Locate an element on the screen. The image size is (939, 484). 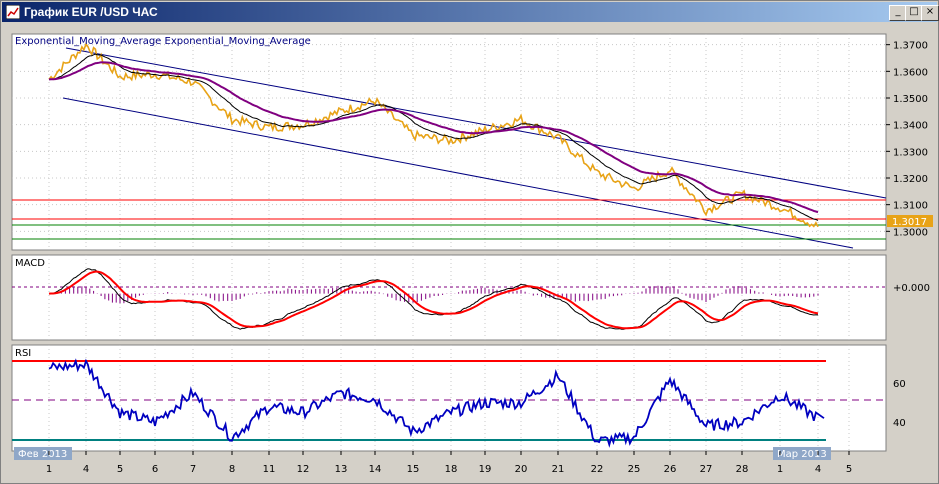
title-bar: График EUR /USD ЧАС _ □ × is located at coordinates (470, 12).